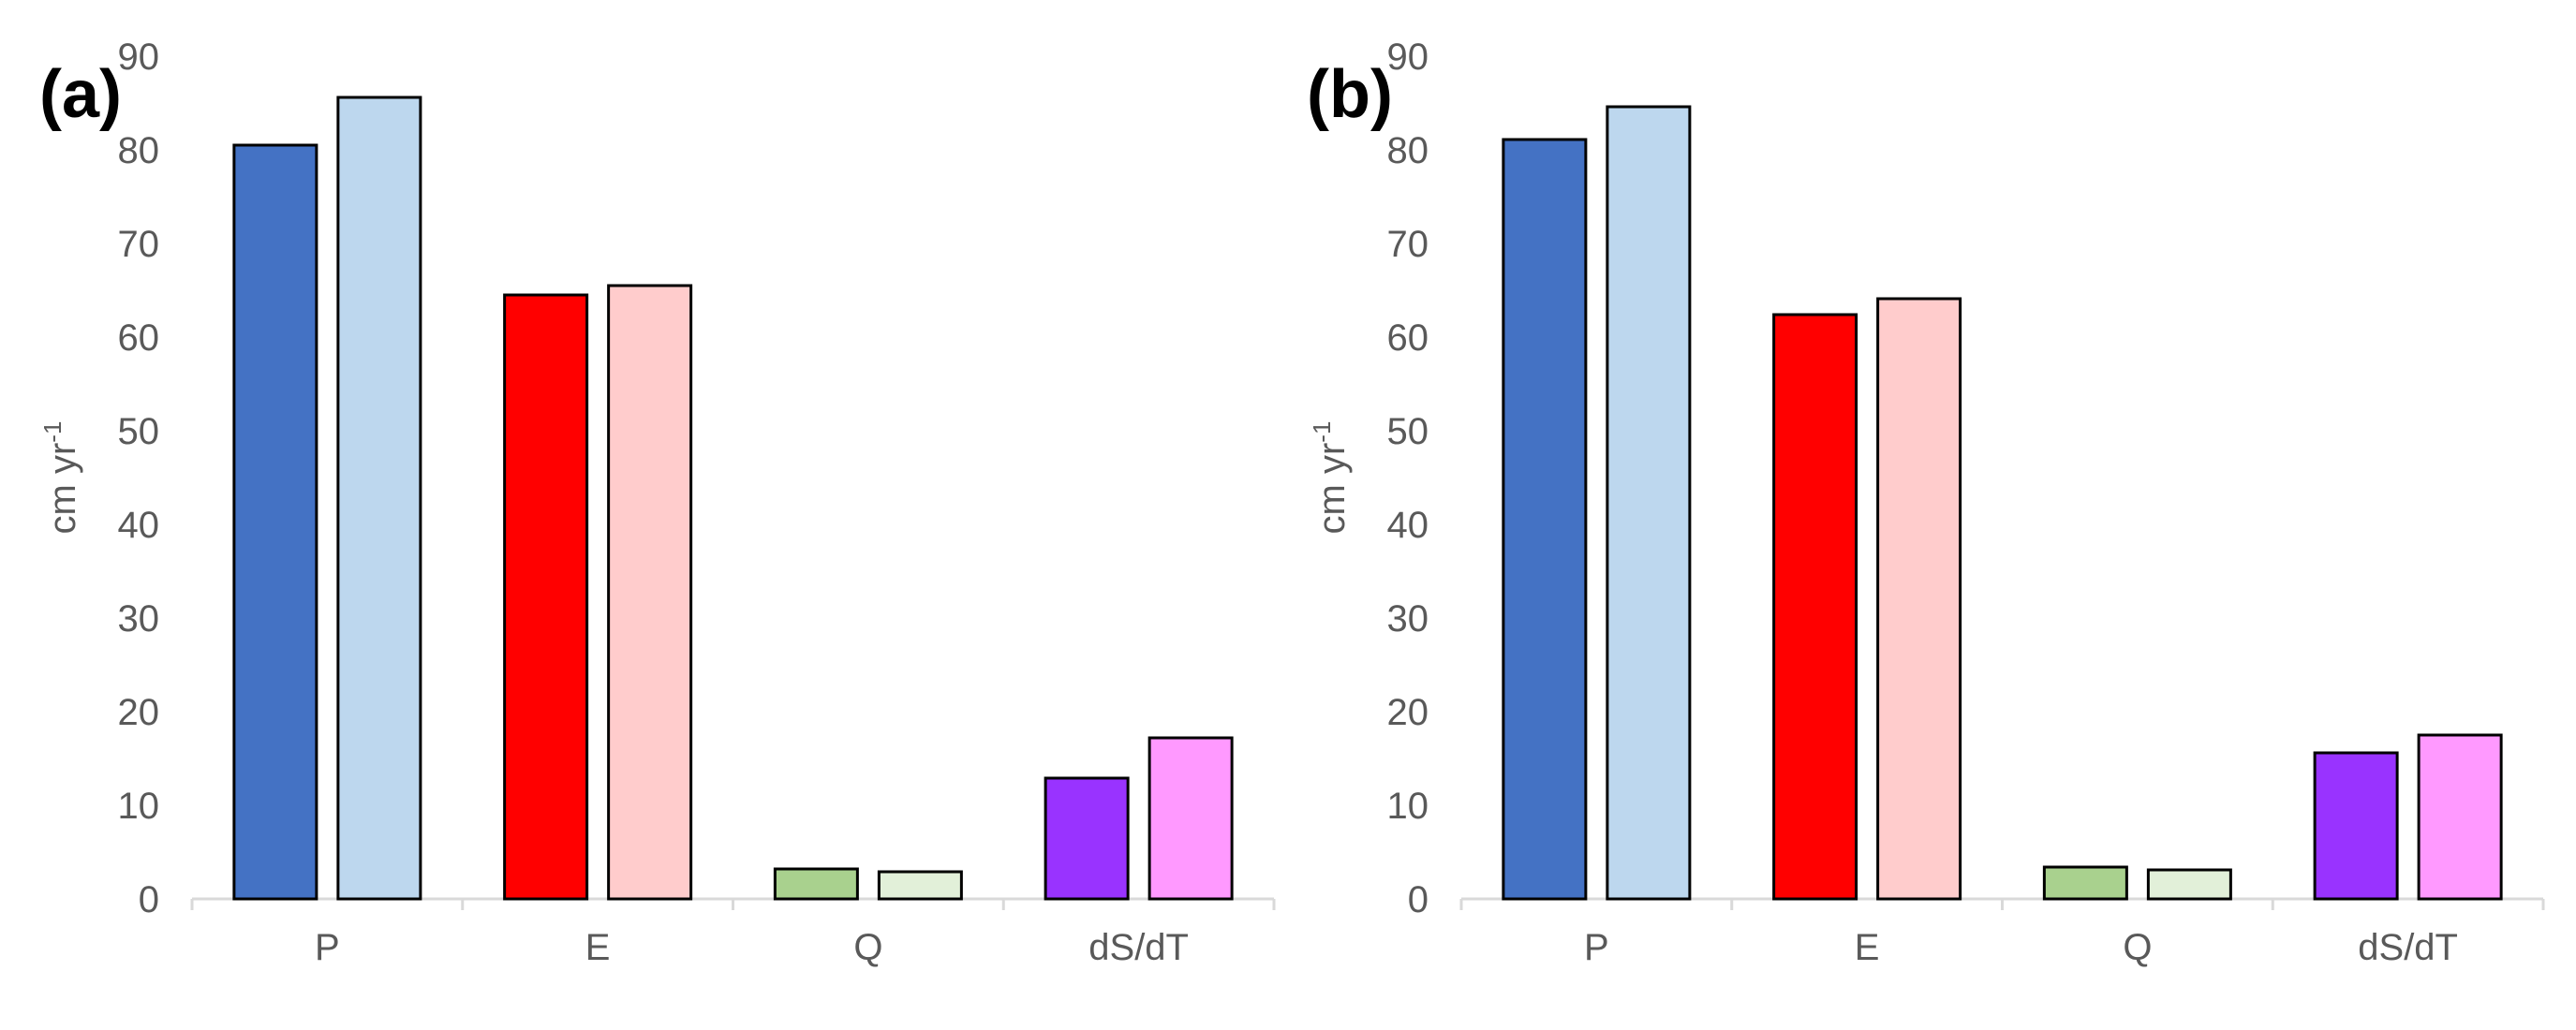 Image resolution: width=2576 pixels, height=1030 pixels. I want to click on panel-label: (b), so click(1350, 94).